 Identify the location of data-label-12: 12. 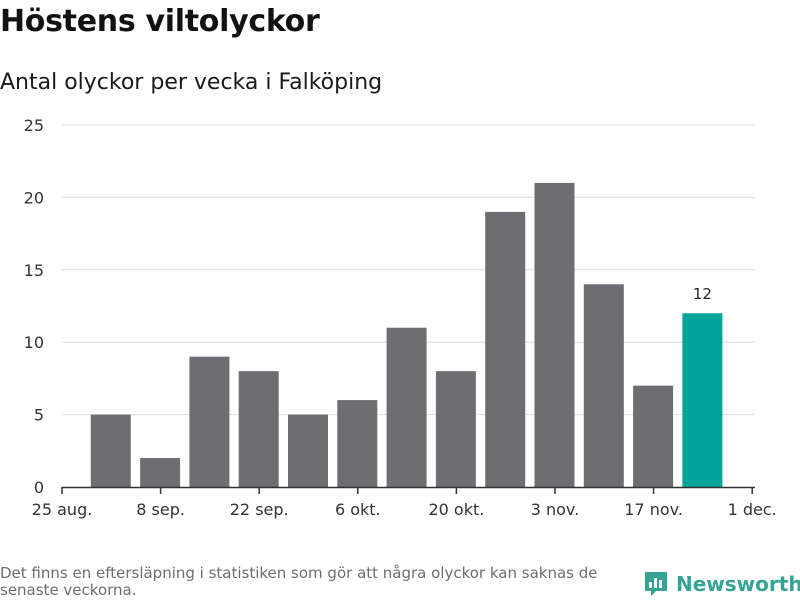
(702, 294).